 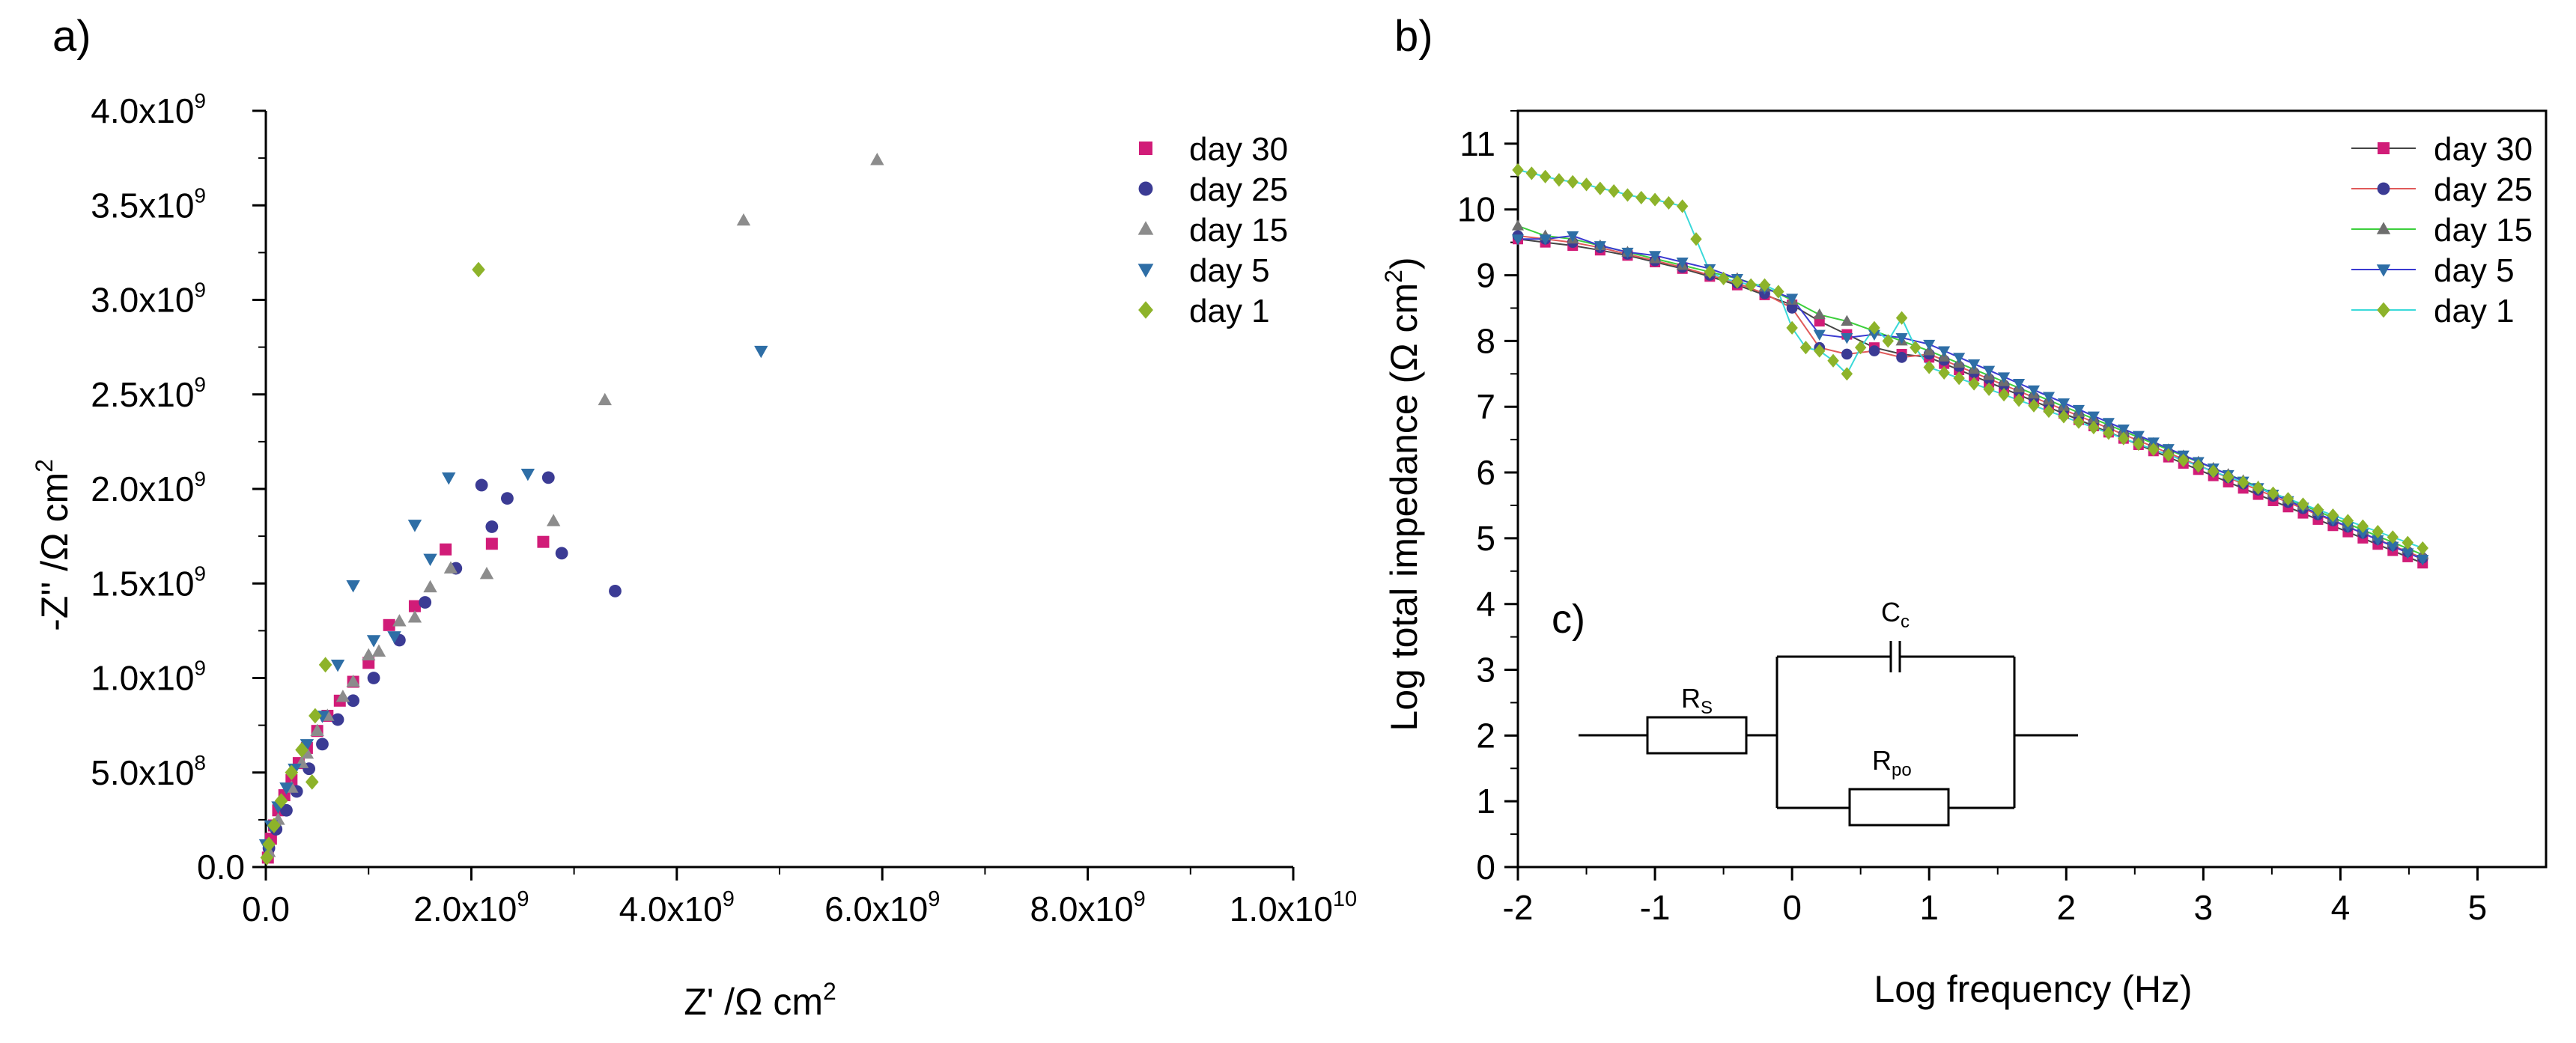 I want to click on panel-a-x-tick-label-exp: 9, so click(x=1140, y=899).